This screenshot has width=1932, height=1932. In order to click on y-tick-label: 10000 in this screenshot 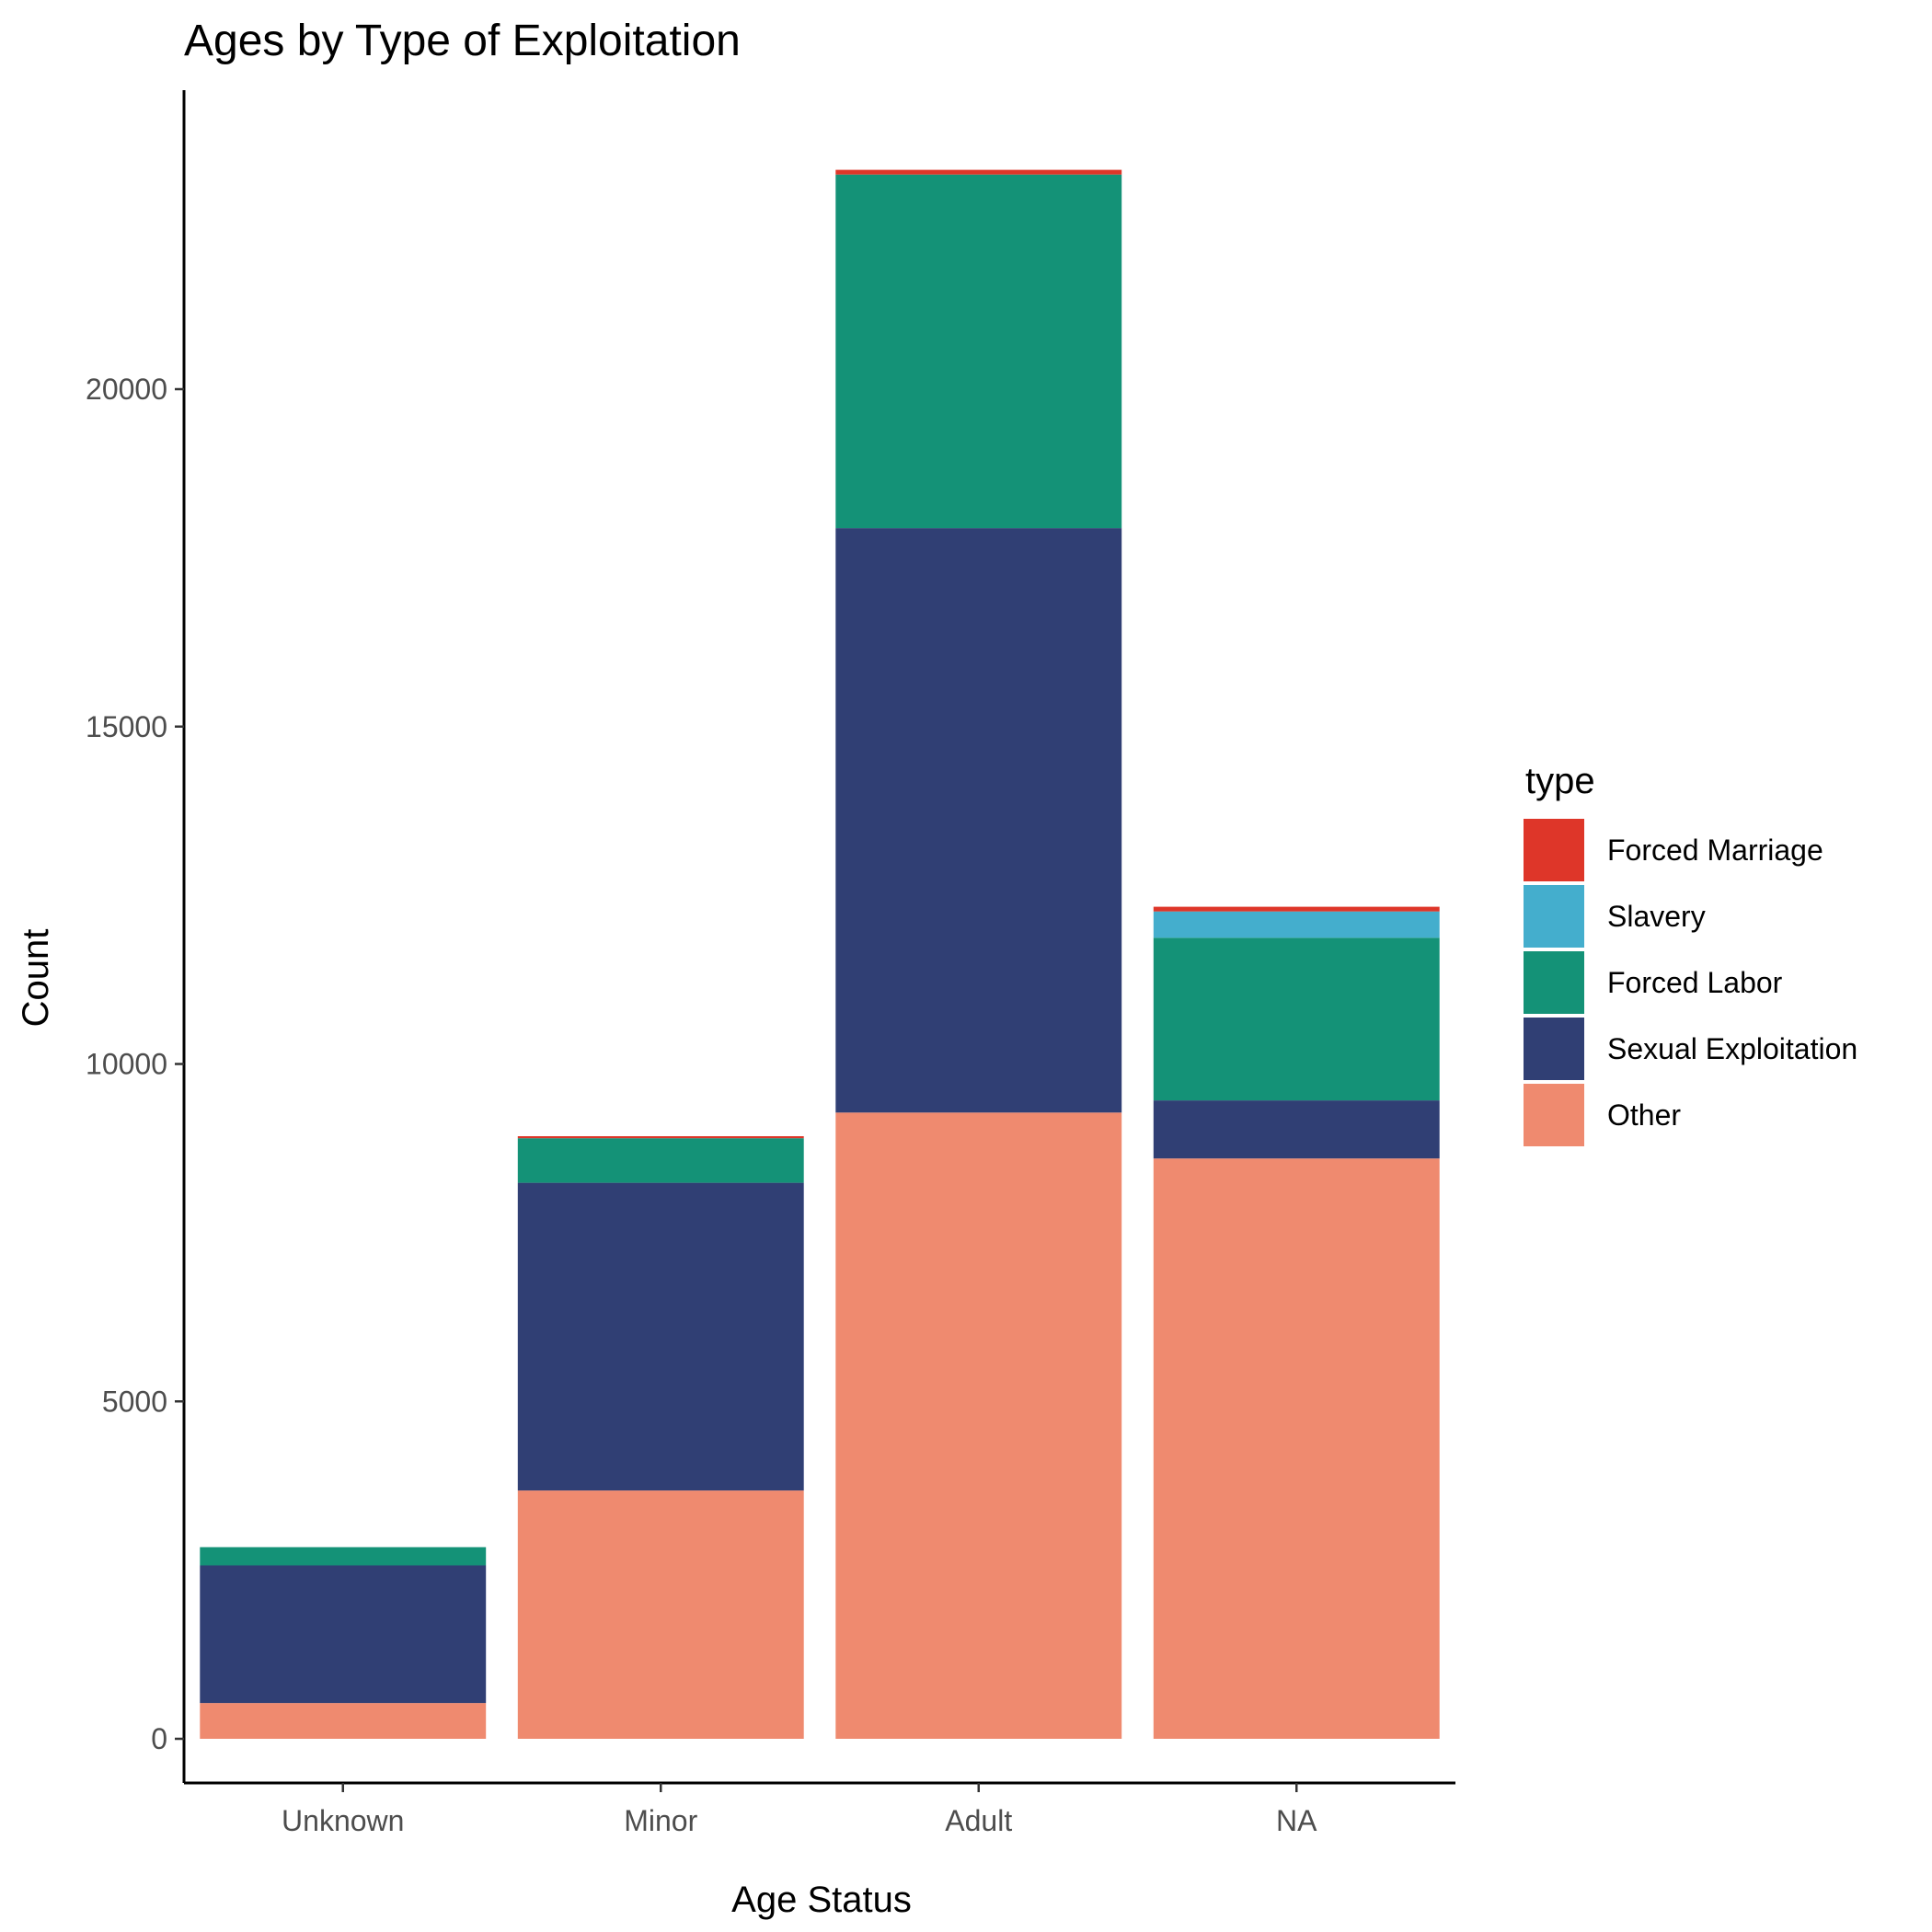, I will do `click(126, 1064)`.